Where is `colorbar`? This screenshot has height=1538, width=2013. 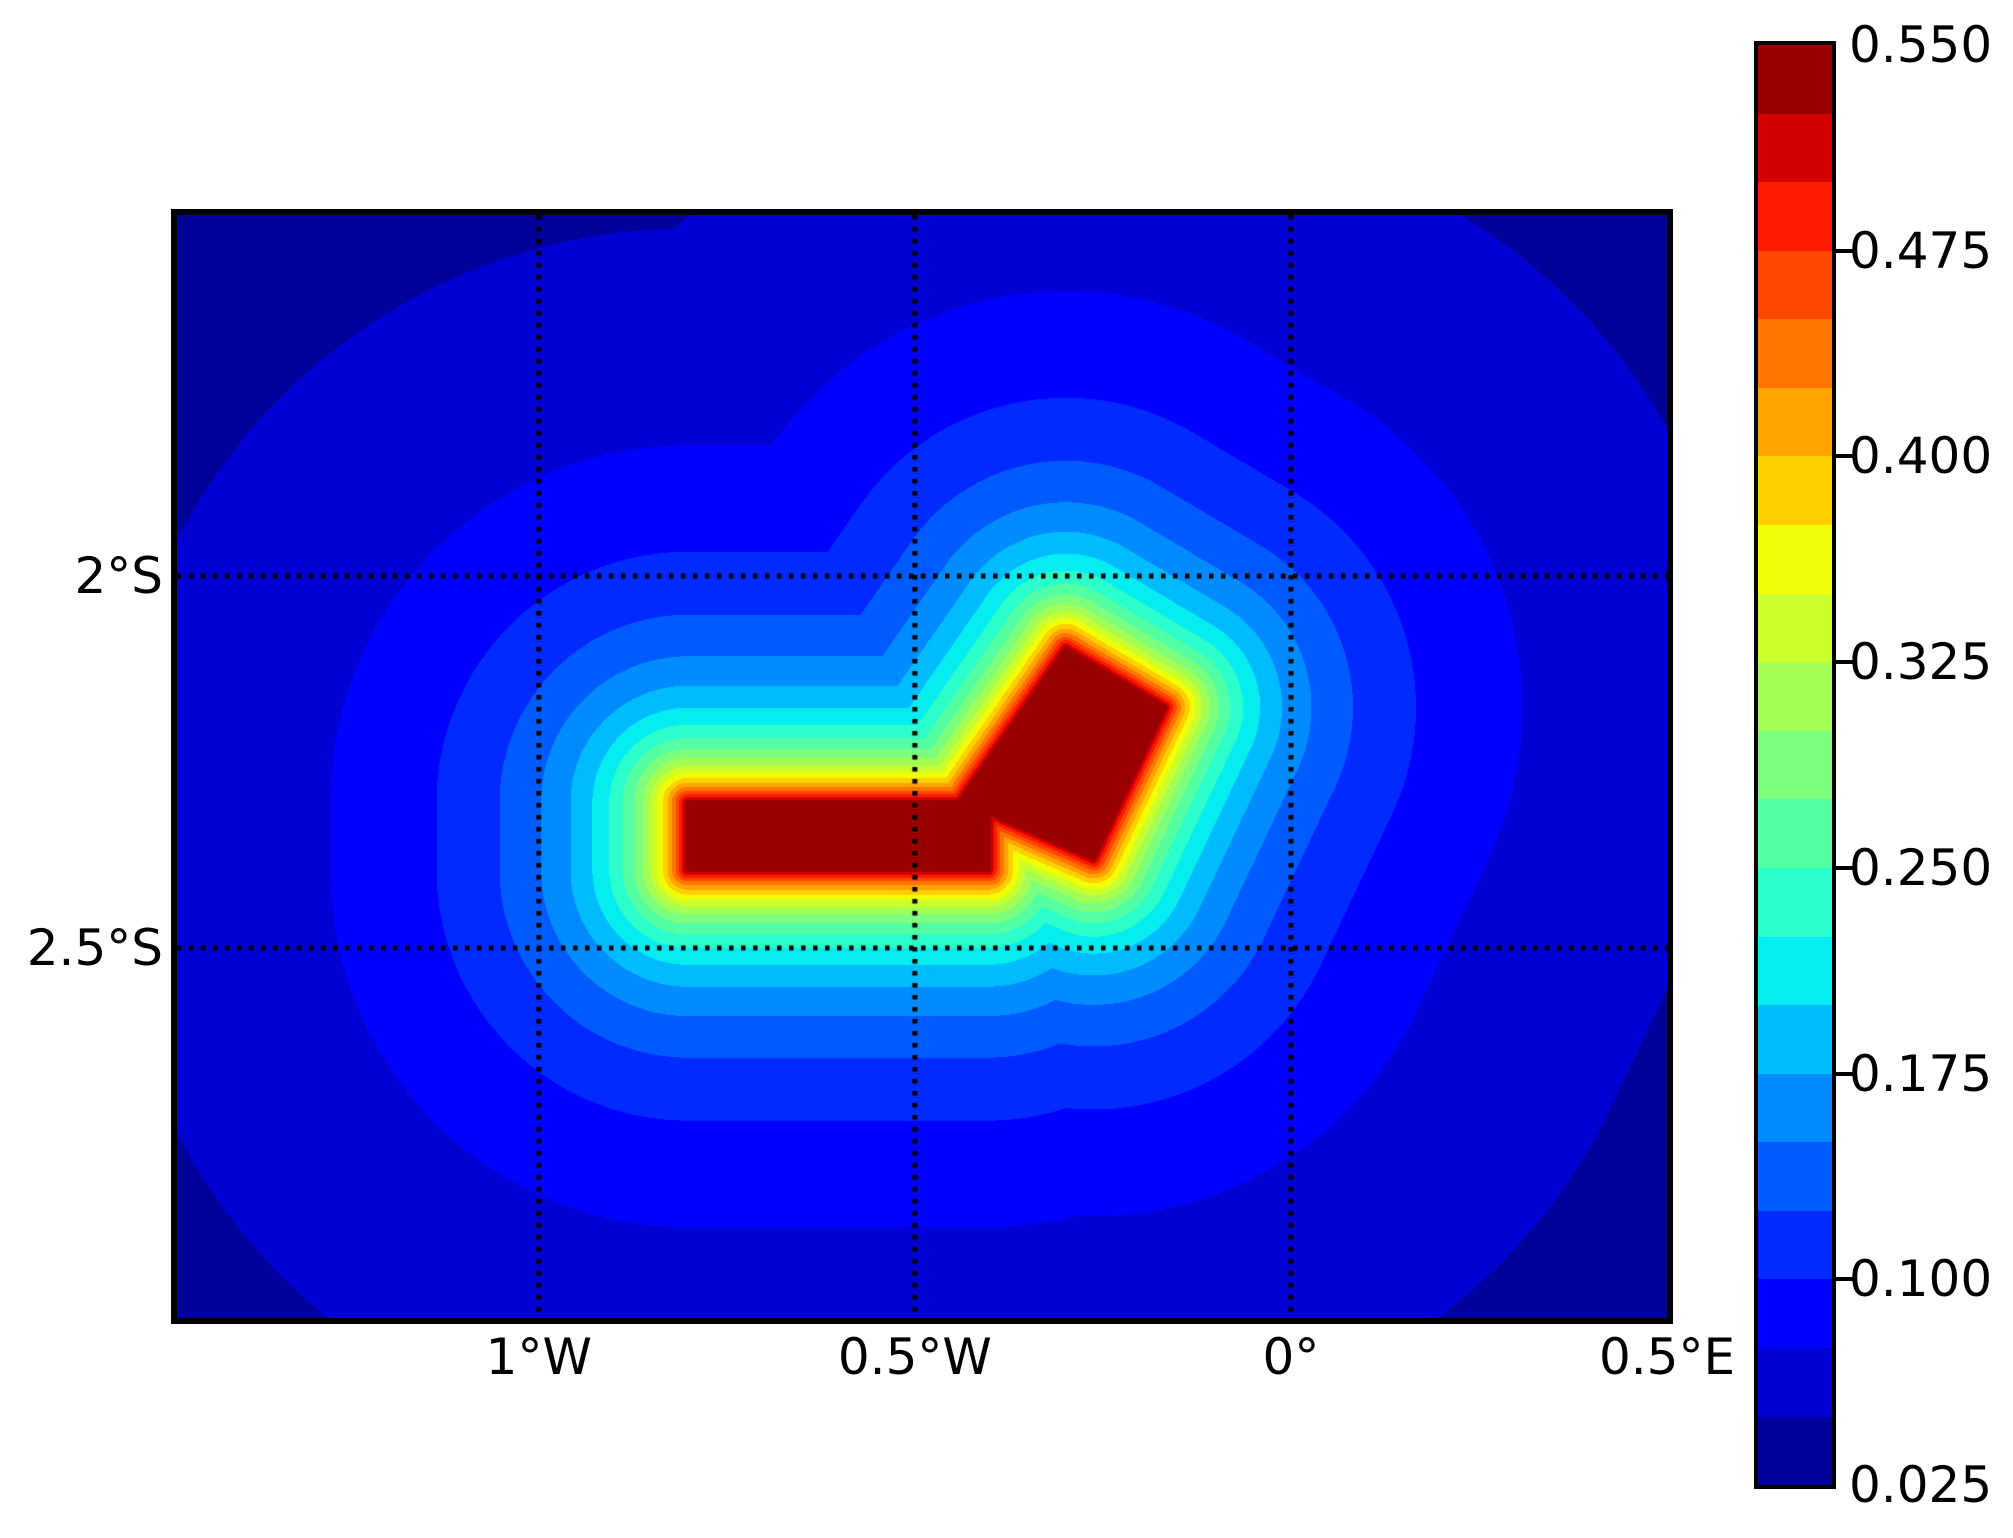 colorbar is located at coordinates (1795, 765).